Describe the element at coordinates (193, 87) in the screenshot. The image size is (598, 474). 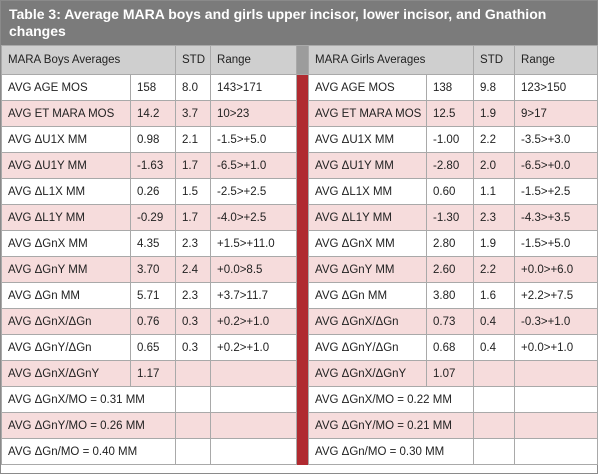
I see `cell: 8.0` at that location.